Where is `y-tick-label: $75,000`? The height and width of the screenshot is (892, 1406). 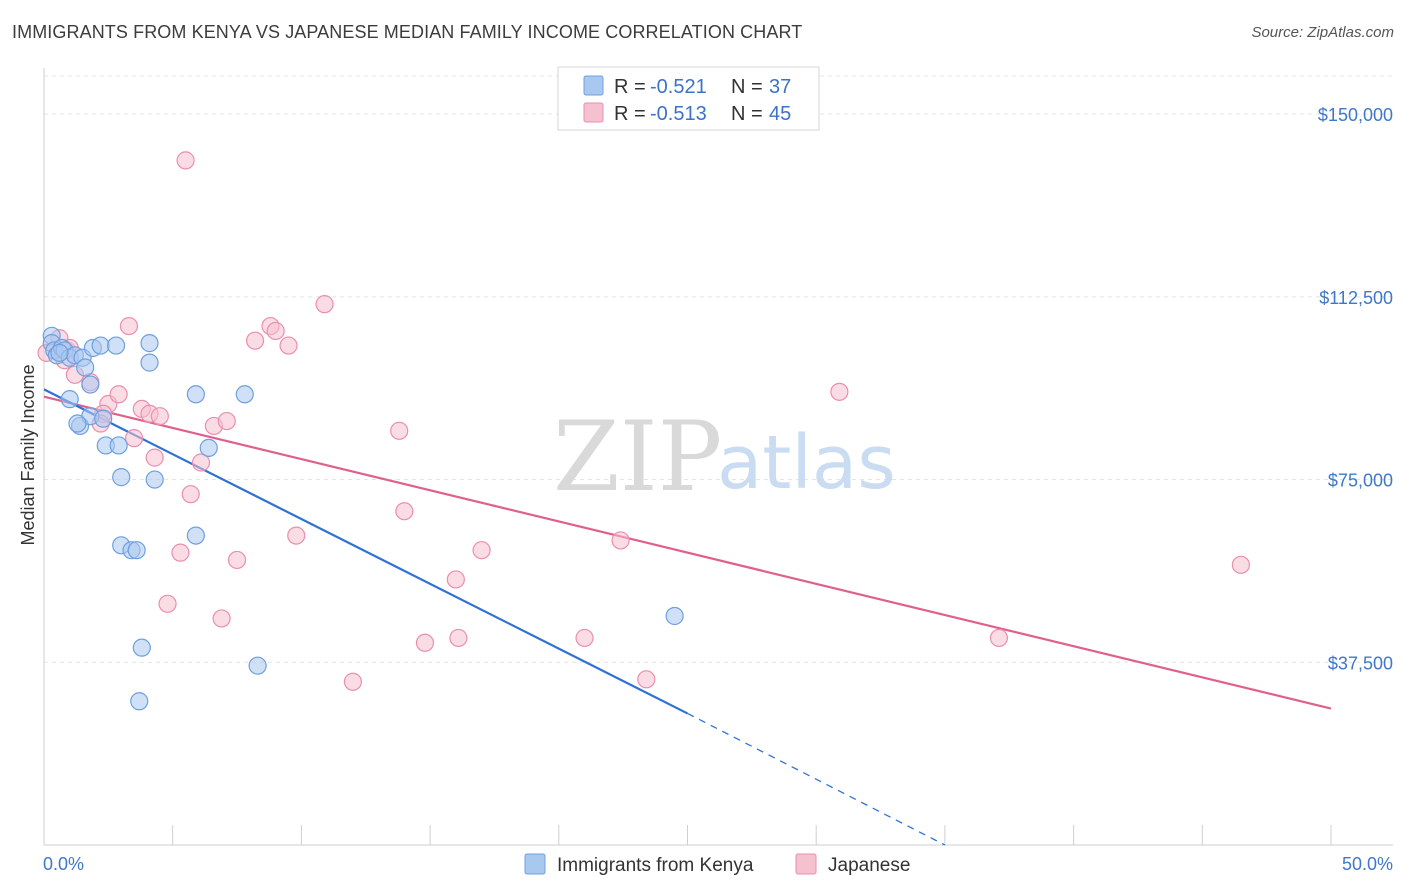
y-tick-label: $75,000 is located at coordinates (1360, 481).